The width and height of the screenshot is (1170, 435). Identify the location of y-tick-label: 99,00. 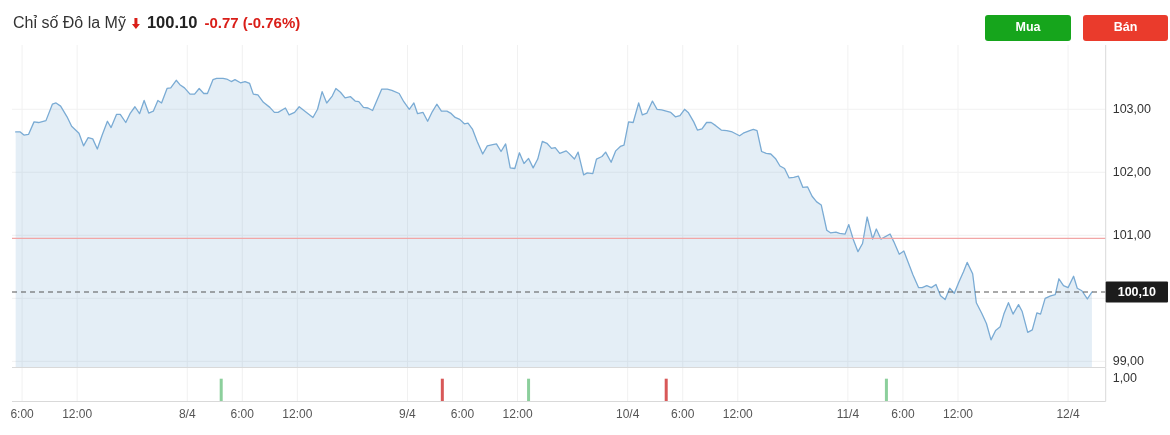
(1128, 360).